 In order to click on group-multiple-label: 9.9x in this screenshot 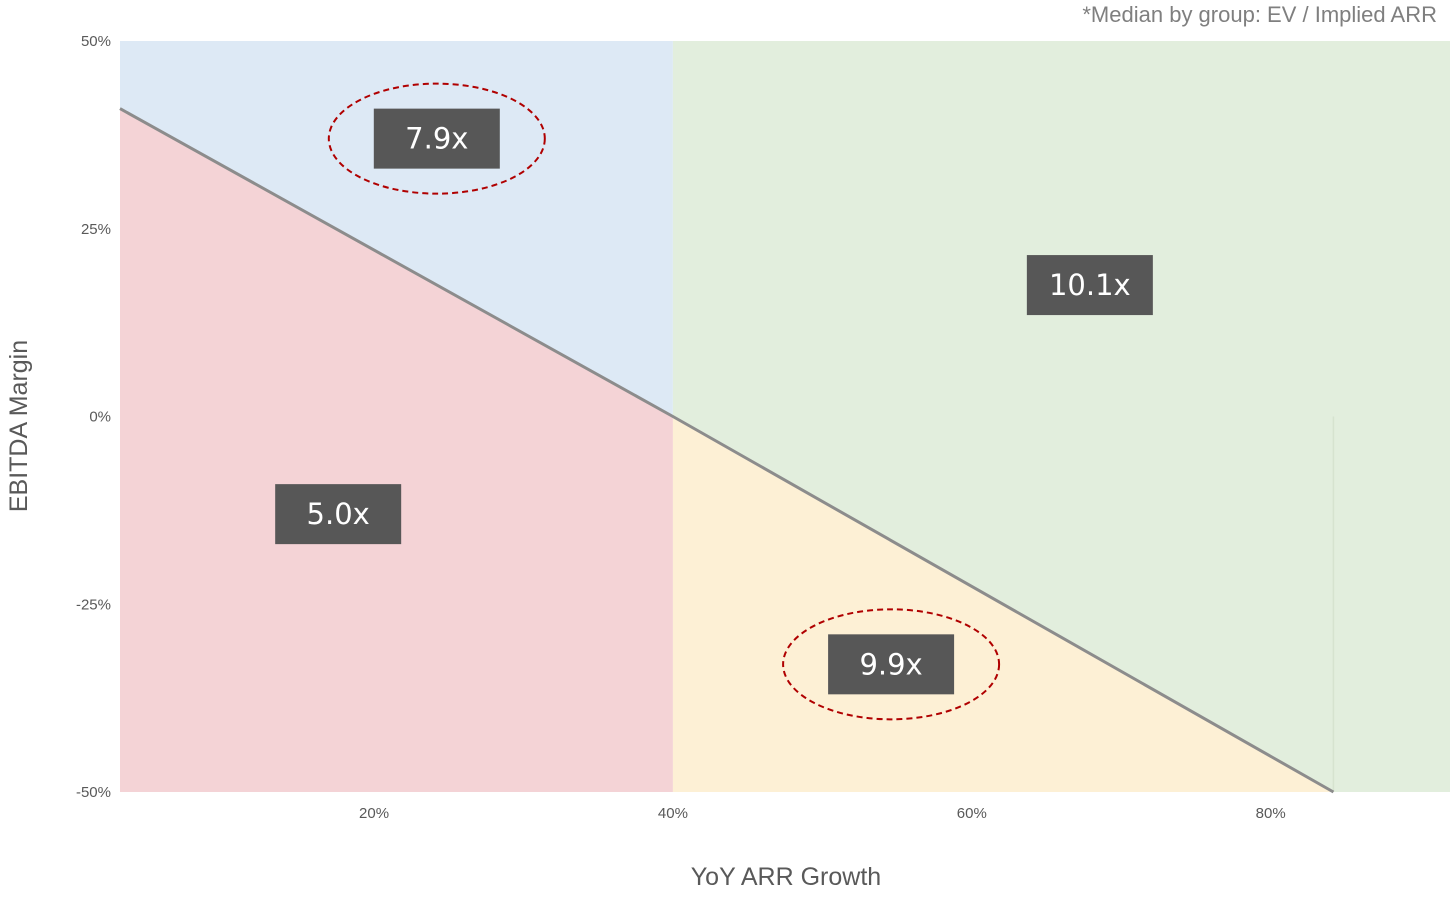, I will do `click(890, 664)`.